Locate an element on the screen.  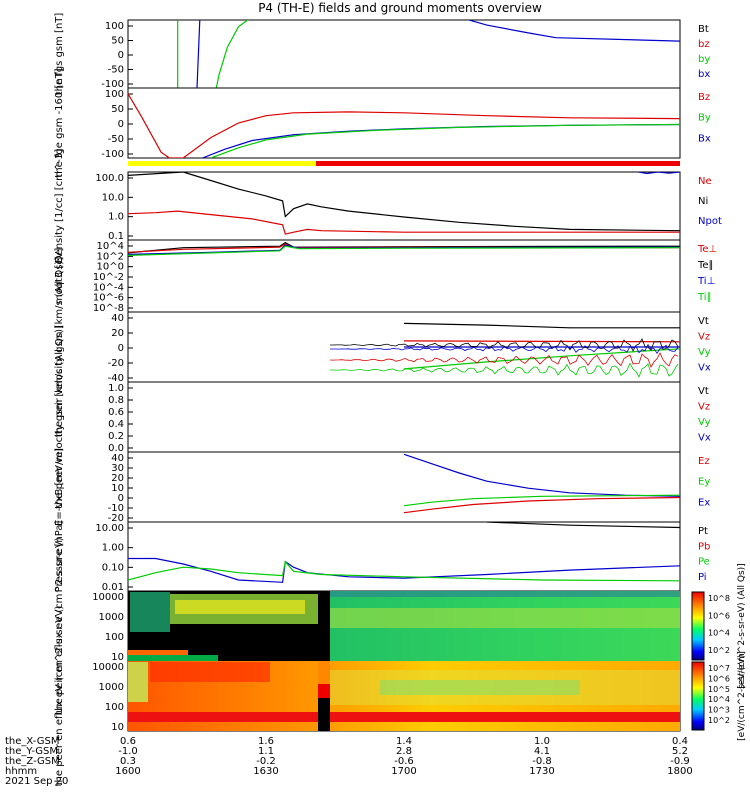
y-tick-label: -20 is located at coordinates (116, 363).